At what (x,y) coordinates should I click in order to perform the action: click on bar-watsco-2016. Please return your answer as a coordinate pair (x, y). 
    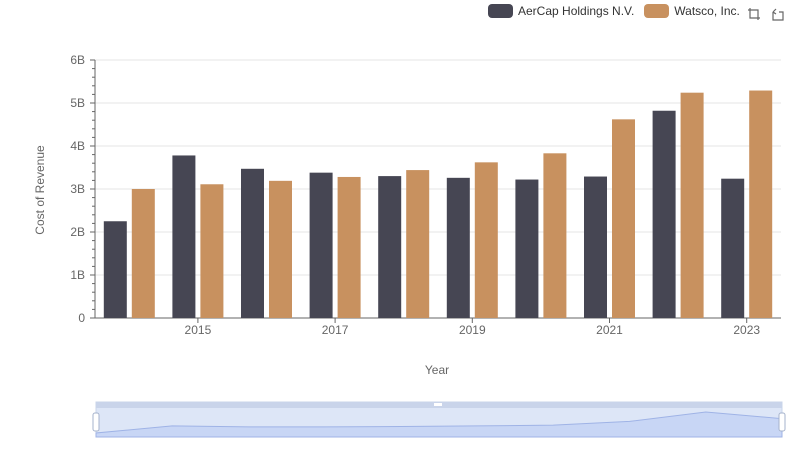
    Looking at the image, I should click on (280, 249).